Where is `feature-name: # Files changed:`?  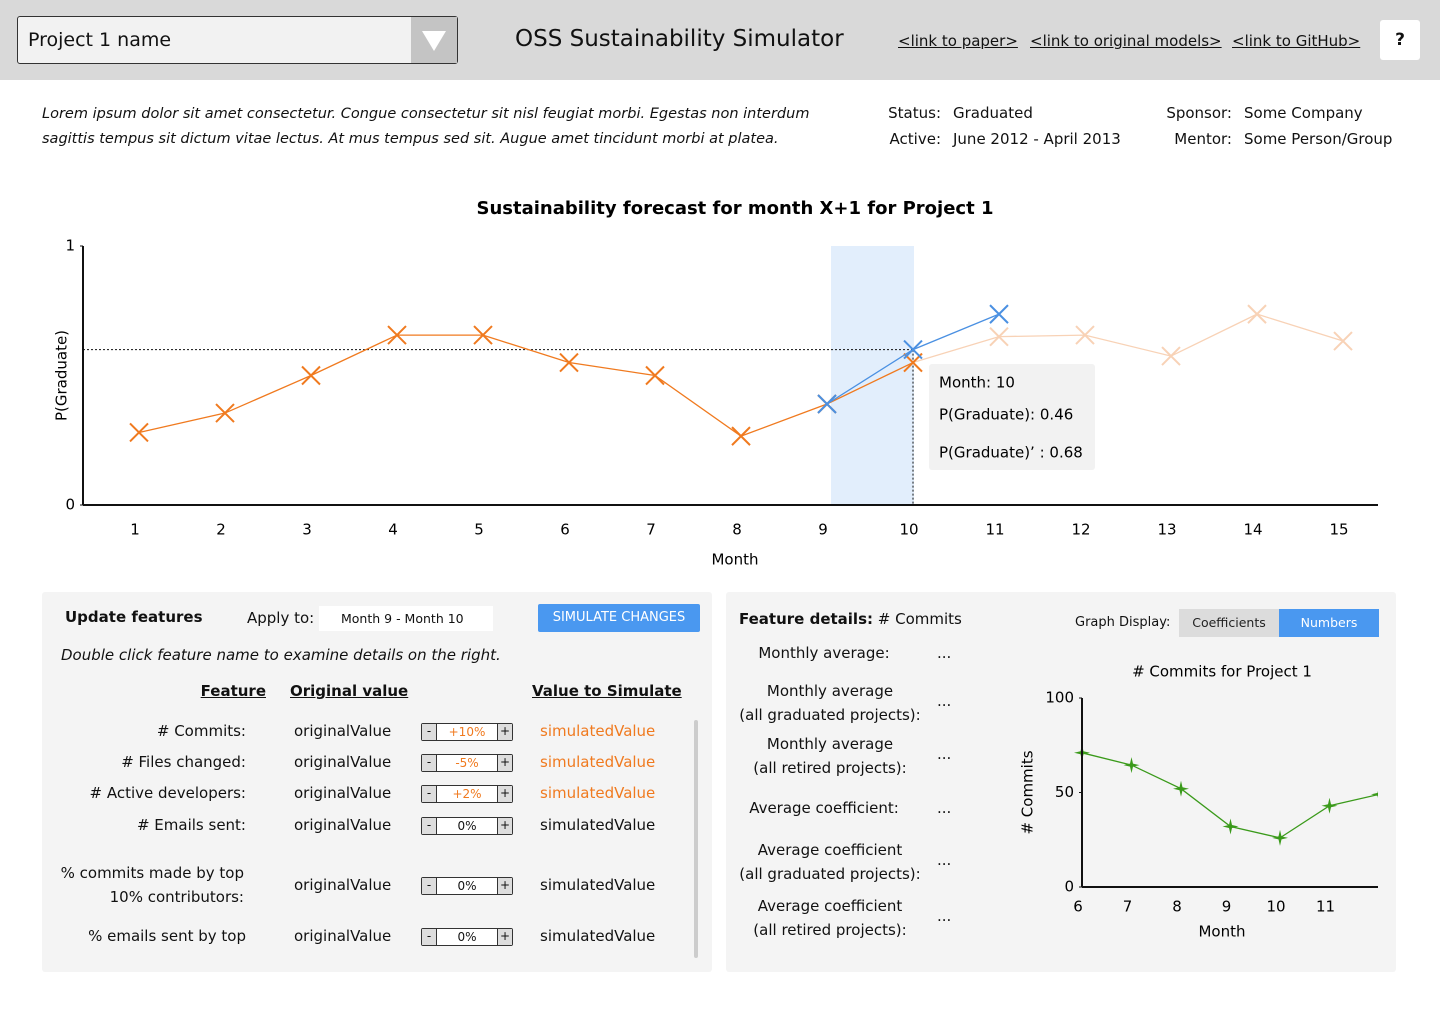 feature-name: # Files changed: is located at coordinates (183, 762).